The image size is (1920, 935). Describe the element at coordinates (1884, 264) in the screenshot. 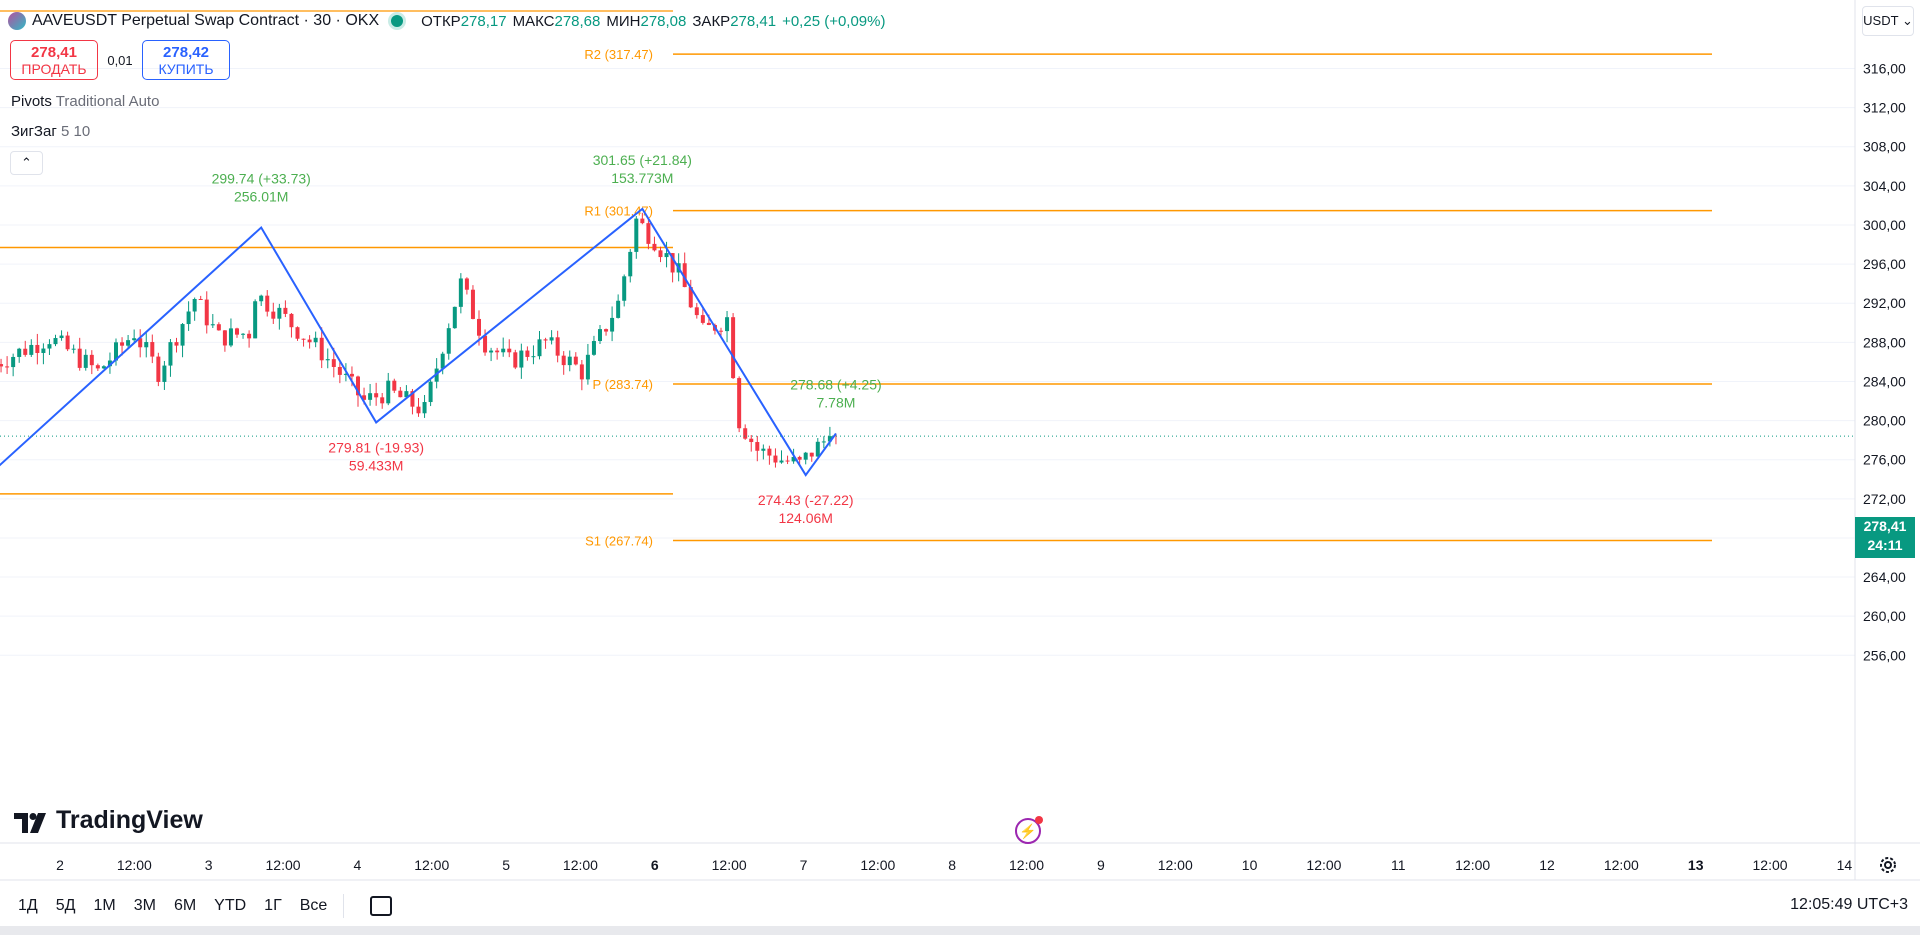

I see `y-tick-label: 296,00` at that location.